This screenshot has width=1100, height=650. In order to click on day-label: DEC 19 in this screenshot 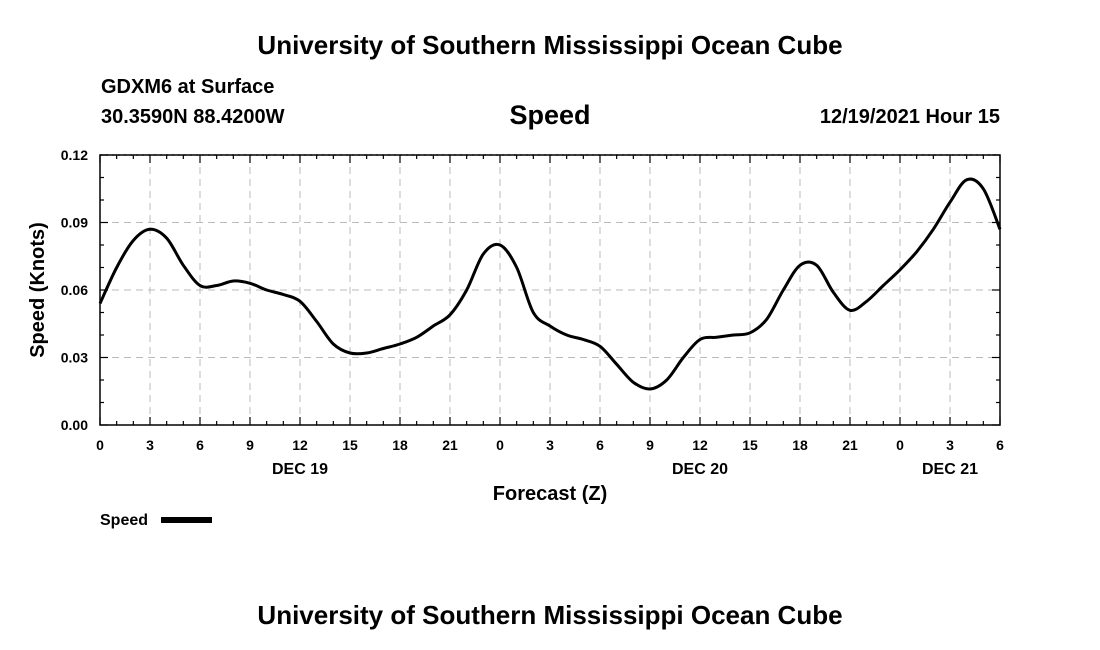, I will do `click(300, 469)`.